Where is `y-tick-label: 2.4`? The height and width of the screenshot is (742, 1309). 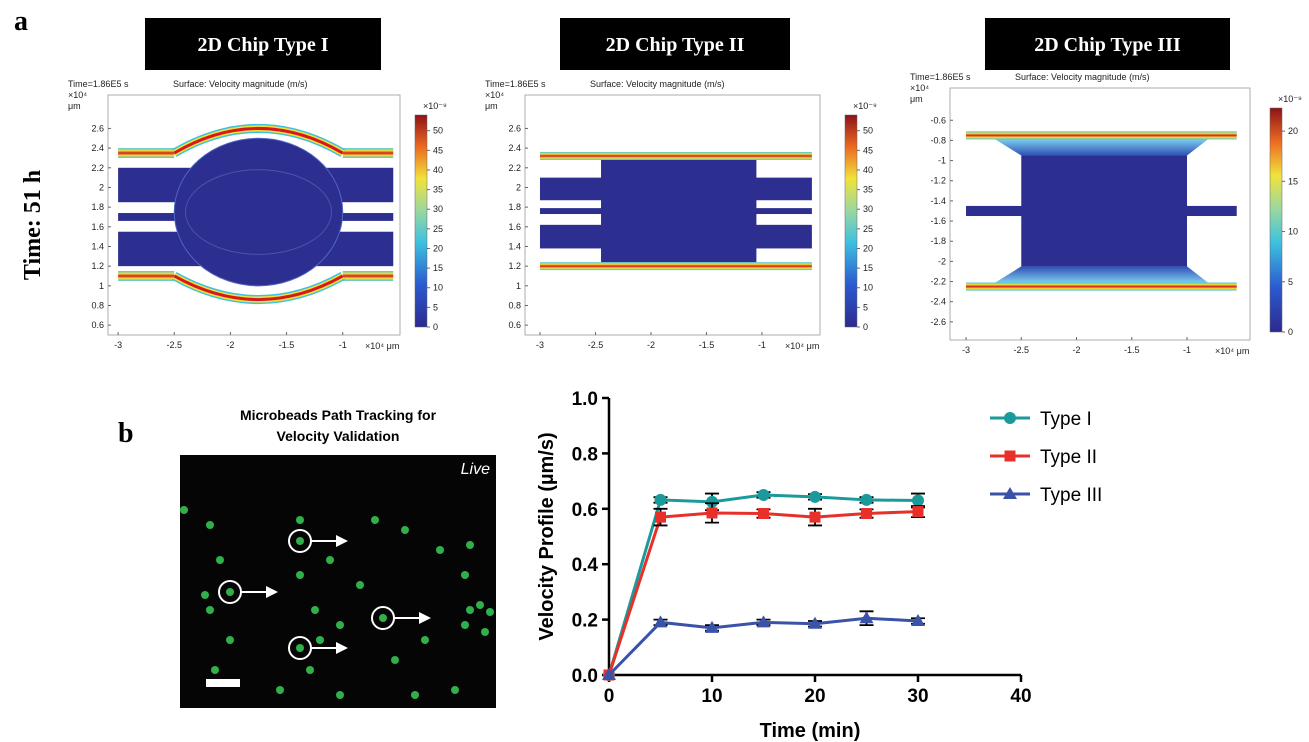
y-tick-label: 2.4 is located at coordinates (97, 148).